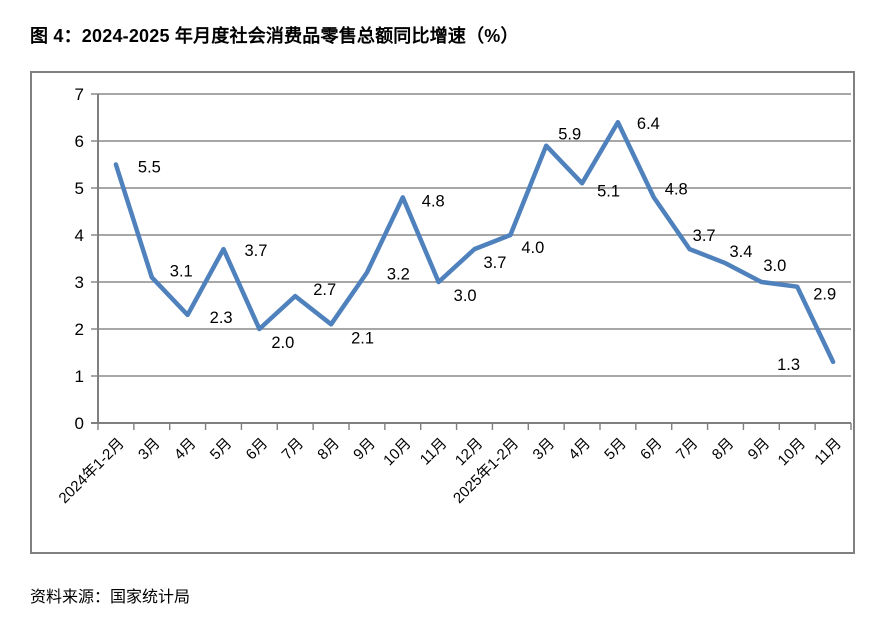  I want to click on data-point-label: 3.4, so click(741, 252).